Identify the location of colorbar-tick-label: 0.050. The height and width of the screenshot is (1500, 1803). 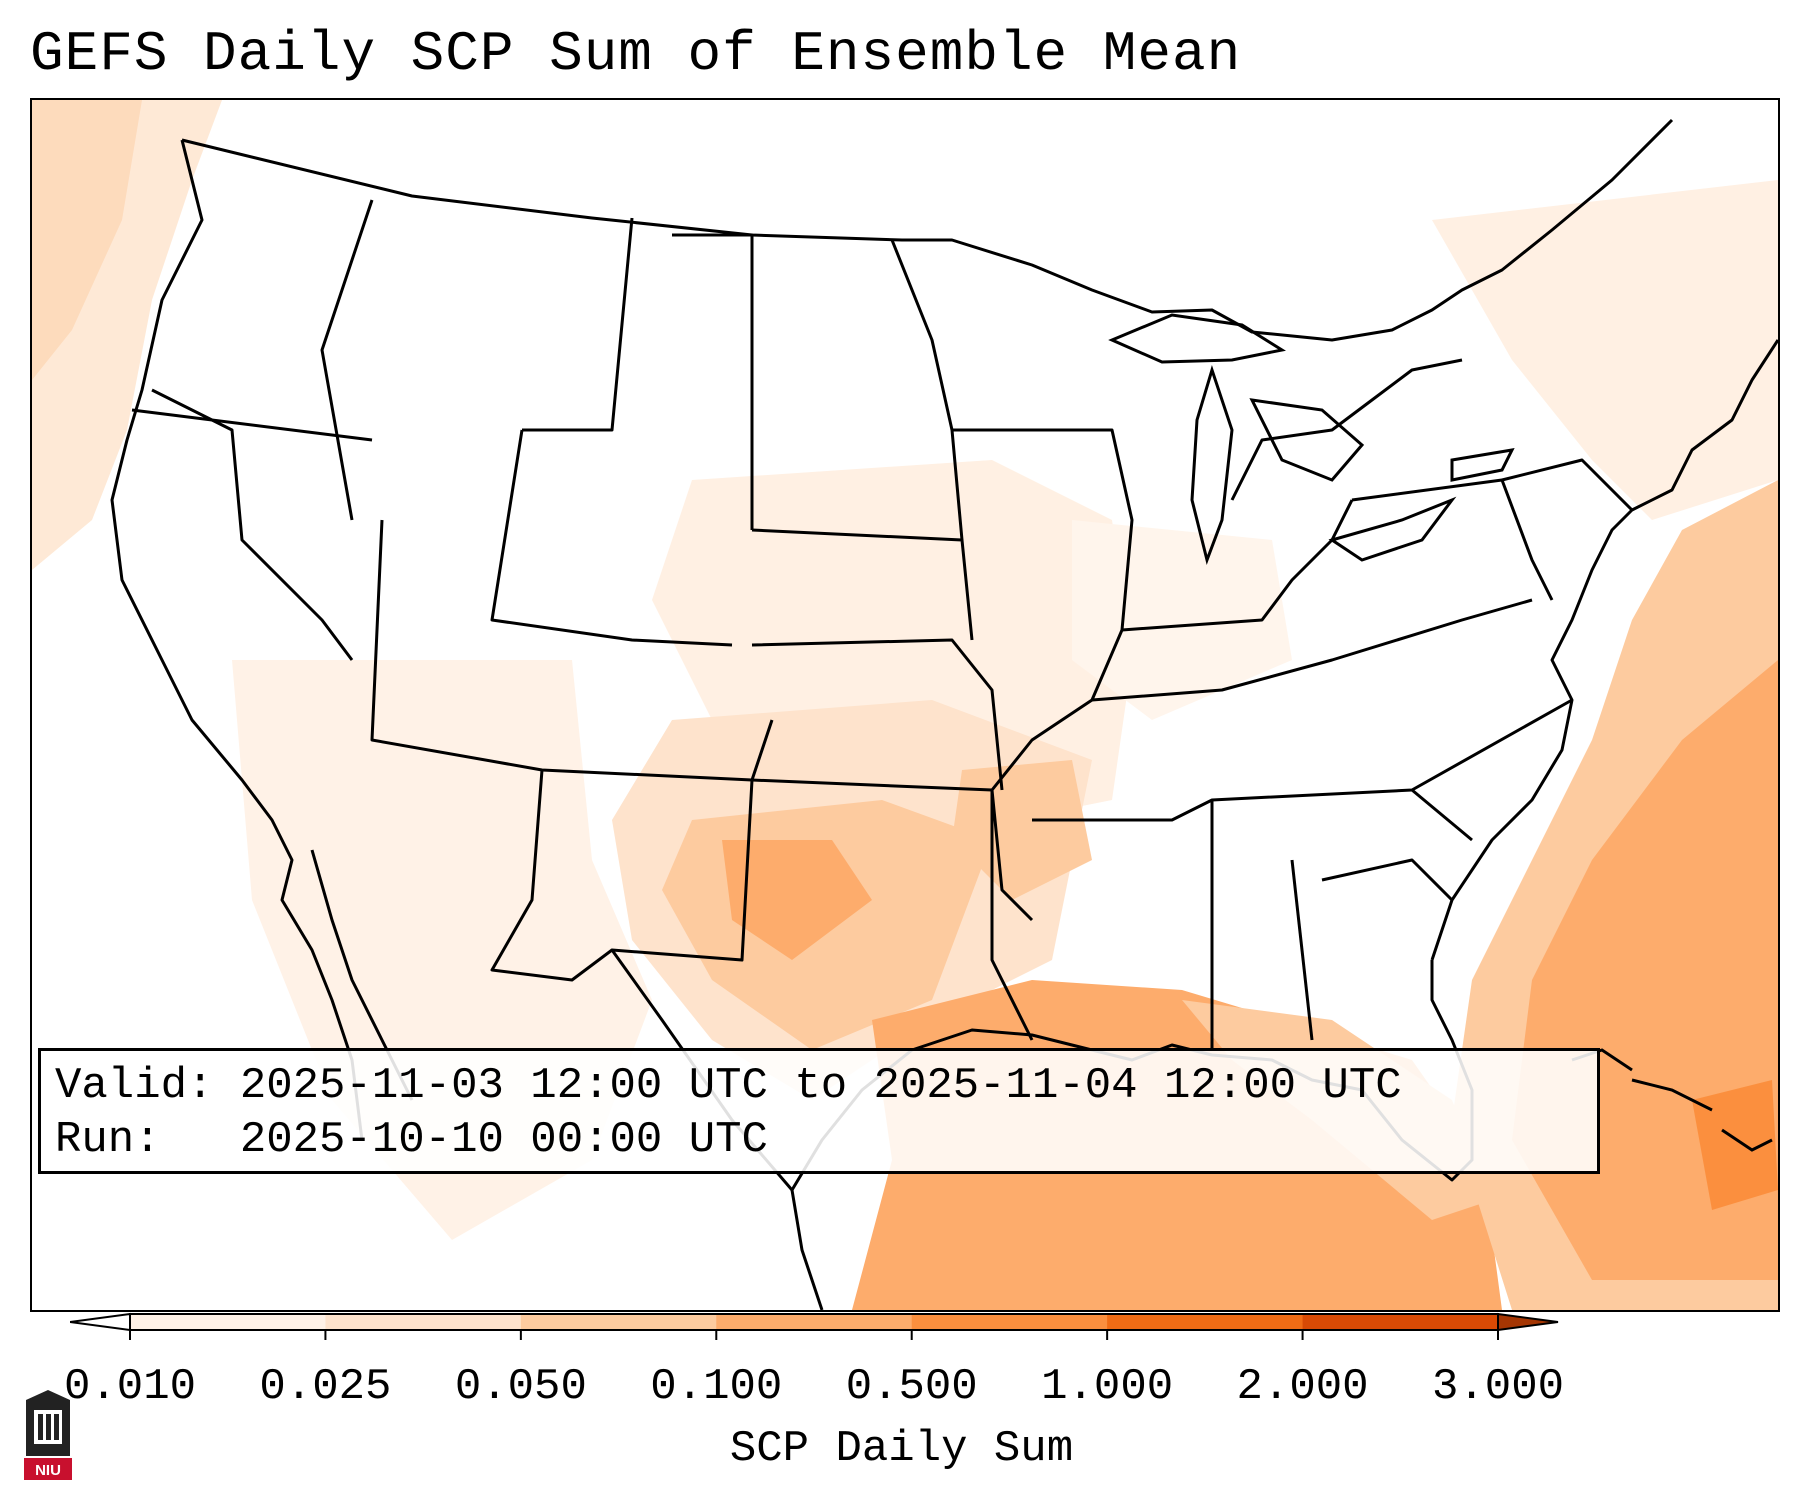
(520, 1387).